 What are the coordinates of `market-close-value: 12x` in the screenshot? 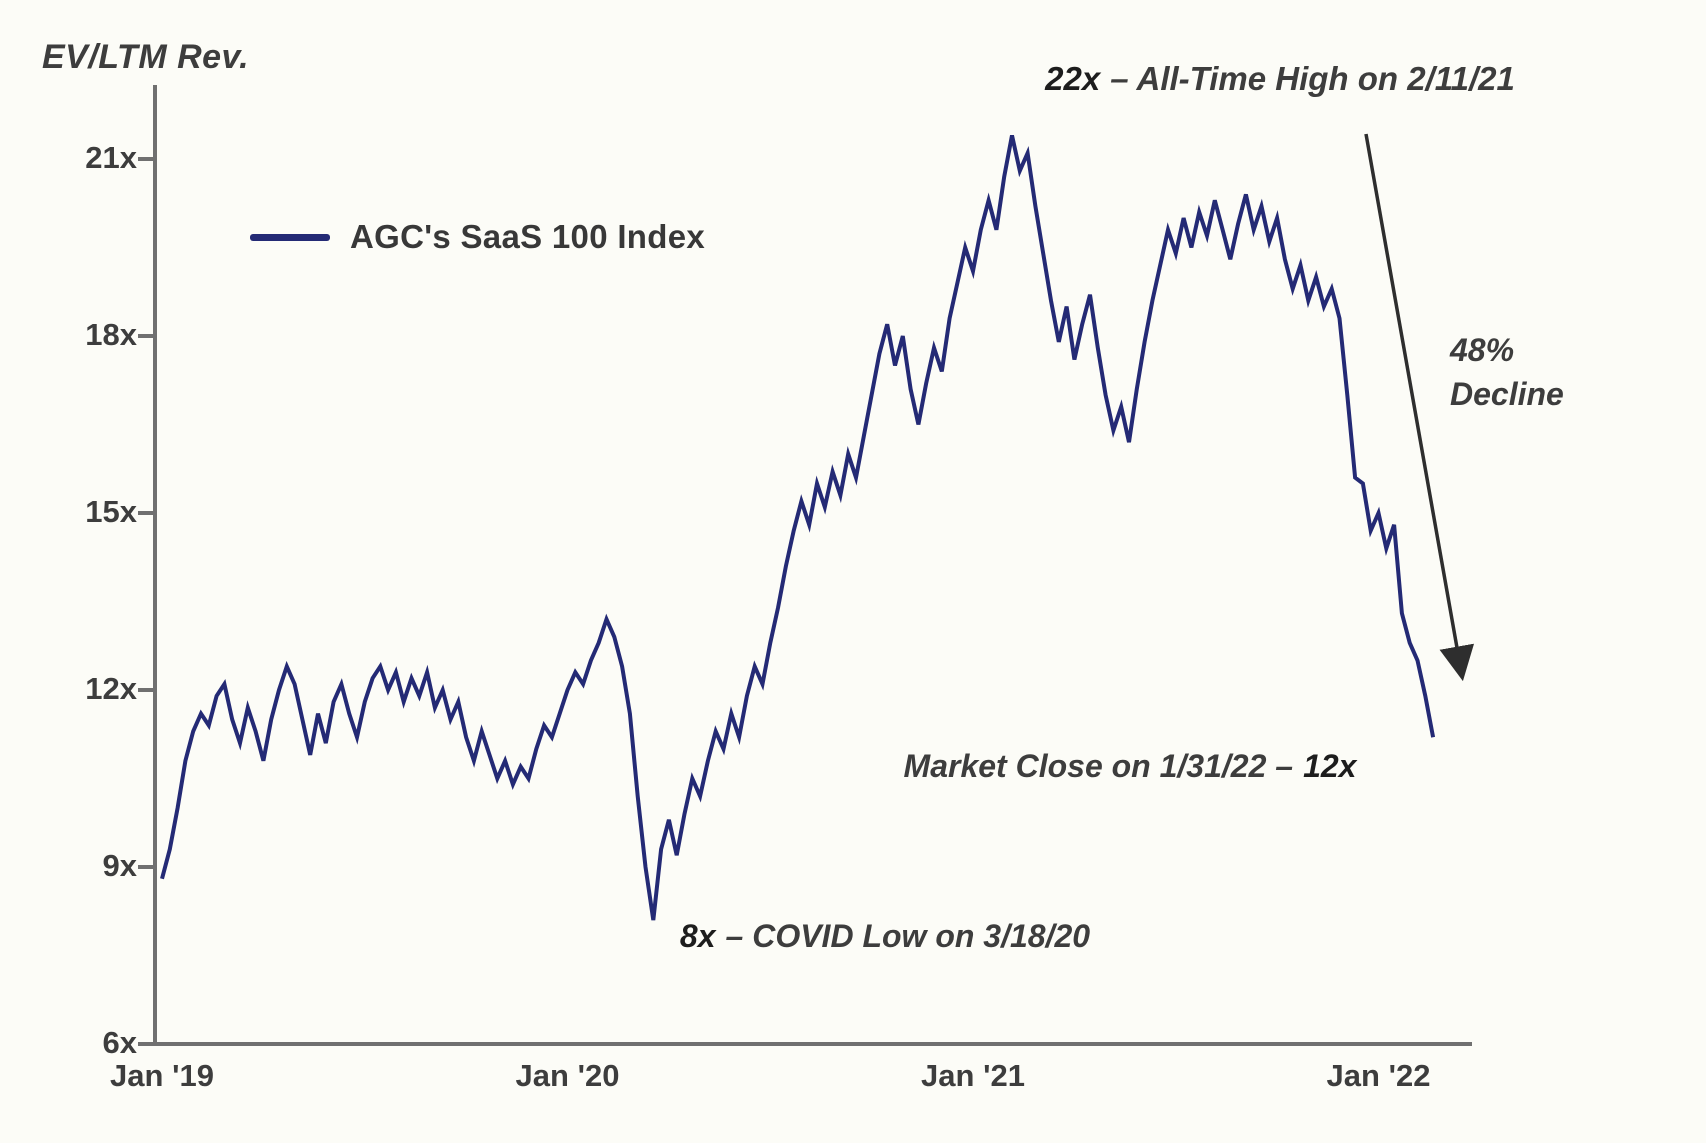 It's located at (1330, 766).